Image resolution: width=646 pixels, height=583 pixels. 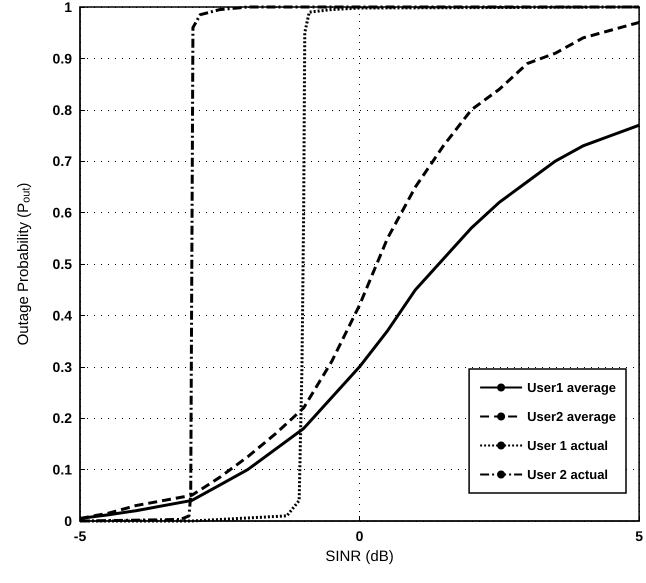 I want to click on legend-label: User1 average, so click(x=571, y=387).